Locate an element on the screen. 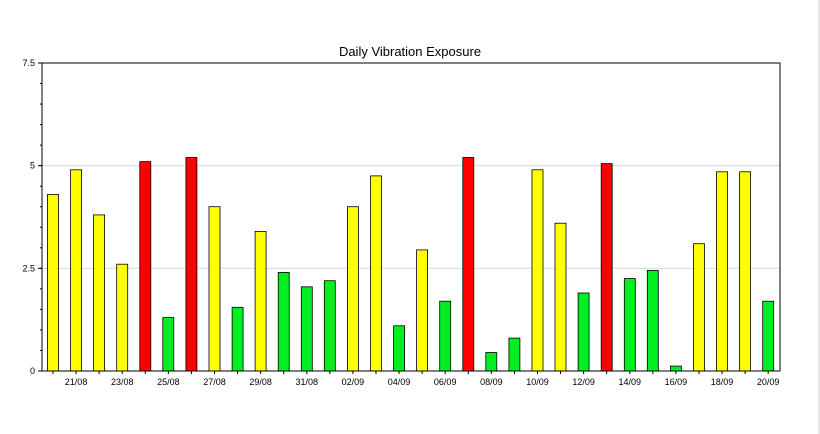 This screenshot has height=434, width=820. x-tick-label: 08/09 is located at coordinates (491, 382).